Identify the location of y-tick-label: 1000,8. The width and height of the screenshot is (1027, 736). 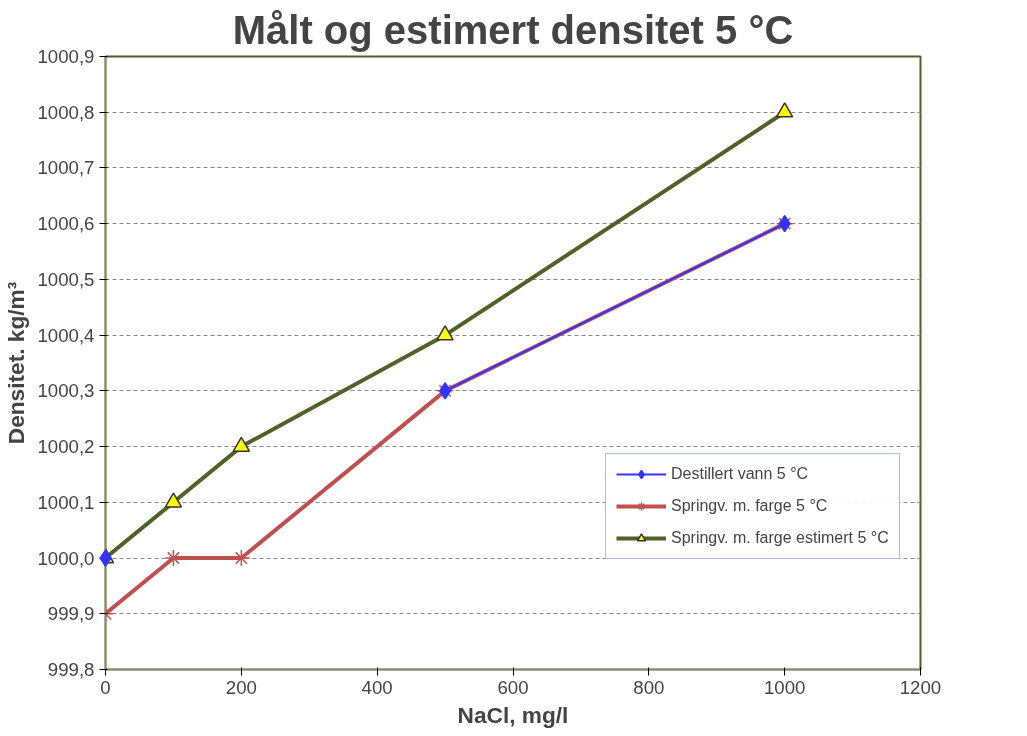
(66, 112).